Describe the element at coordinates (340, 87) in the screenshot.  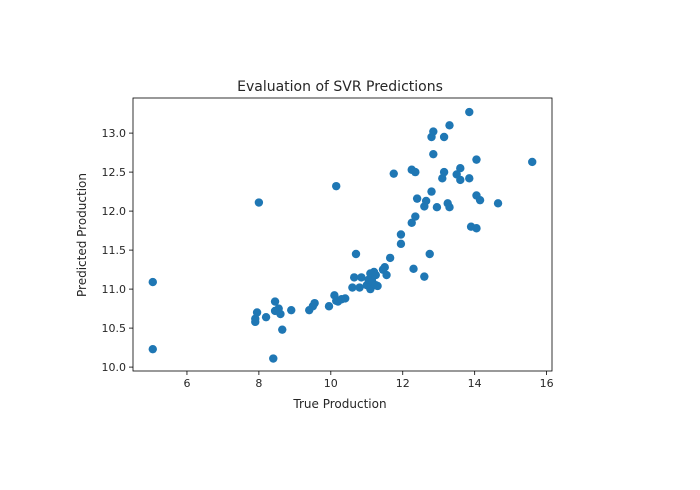
I see `chart-title: Evaluation of SVR Predictions` at that location.